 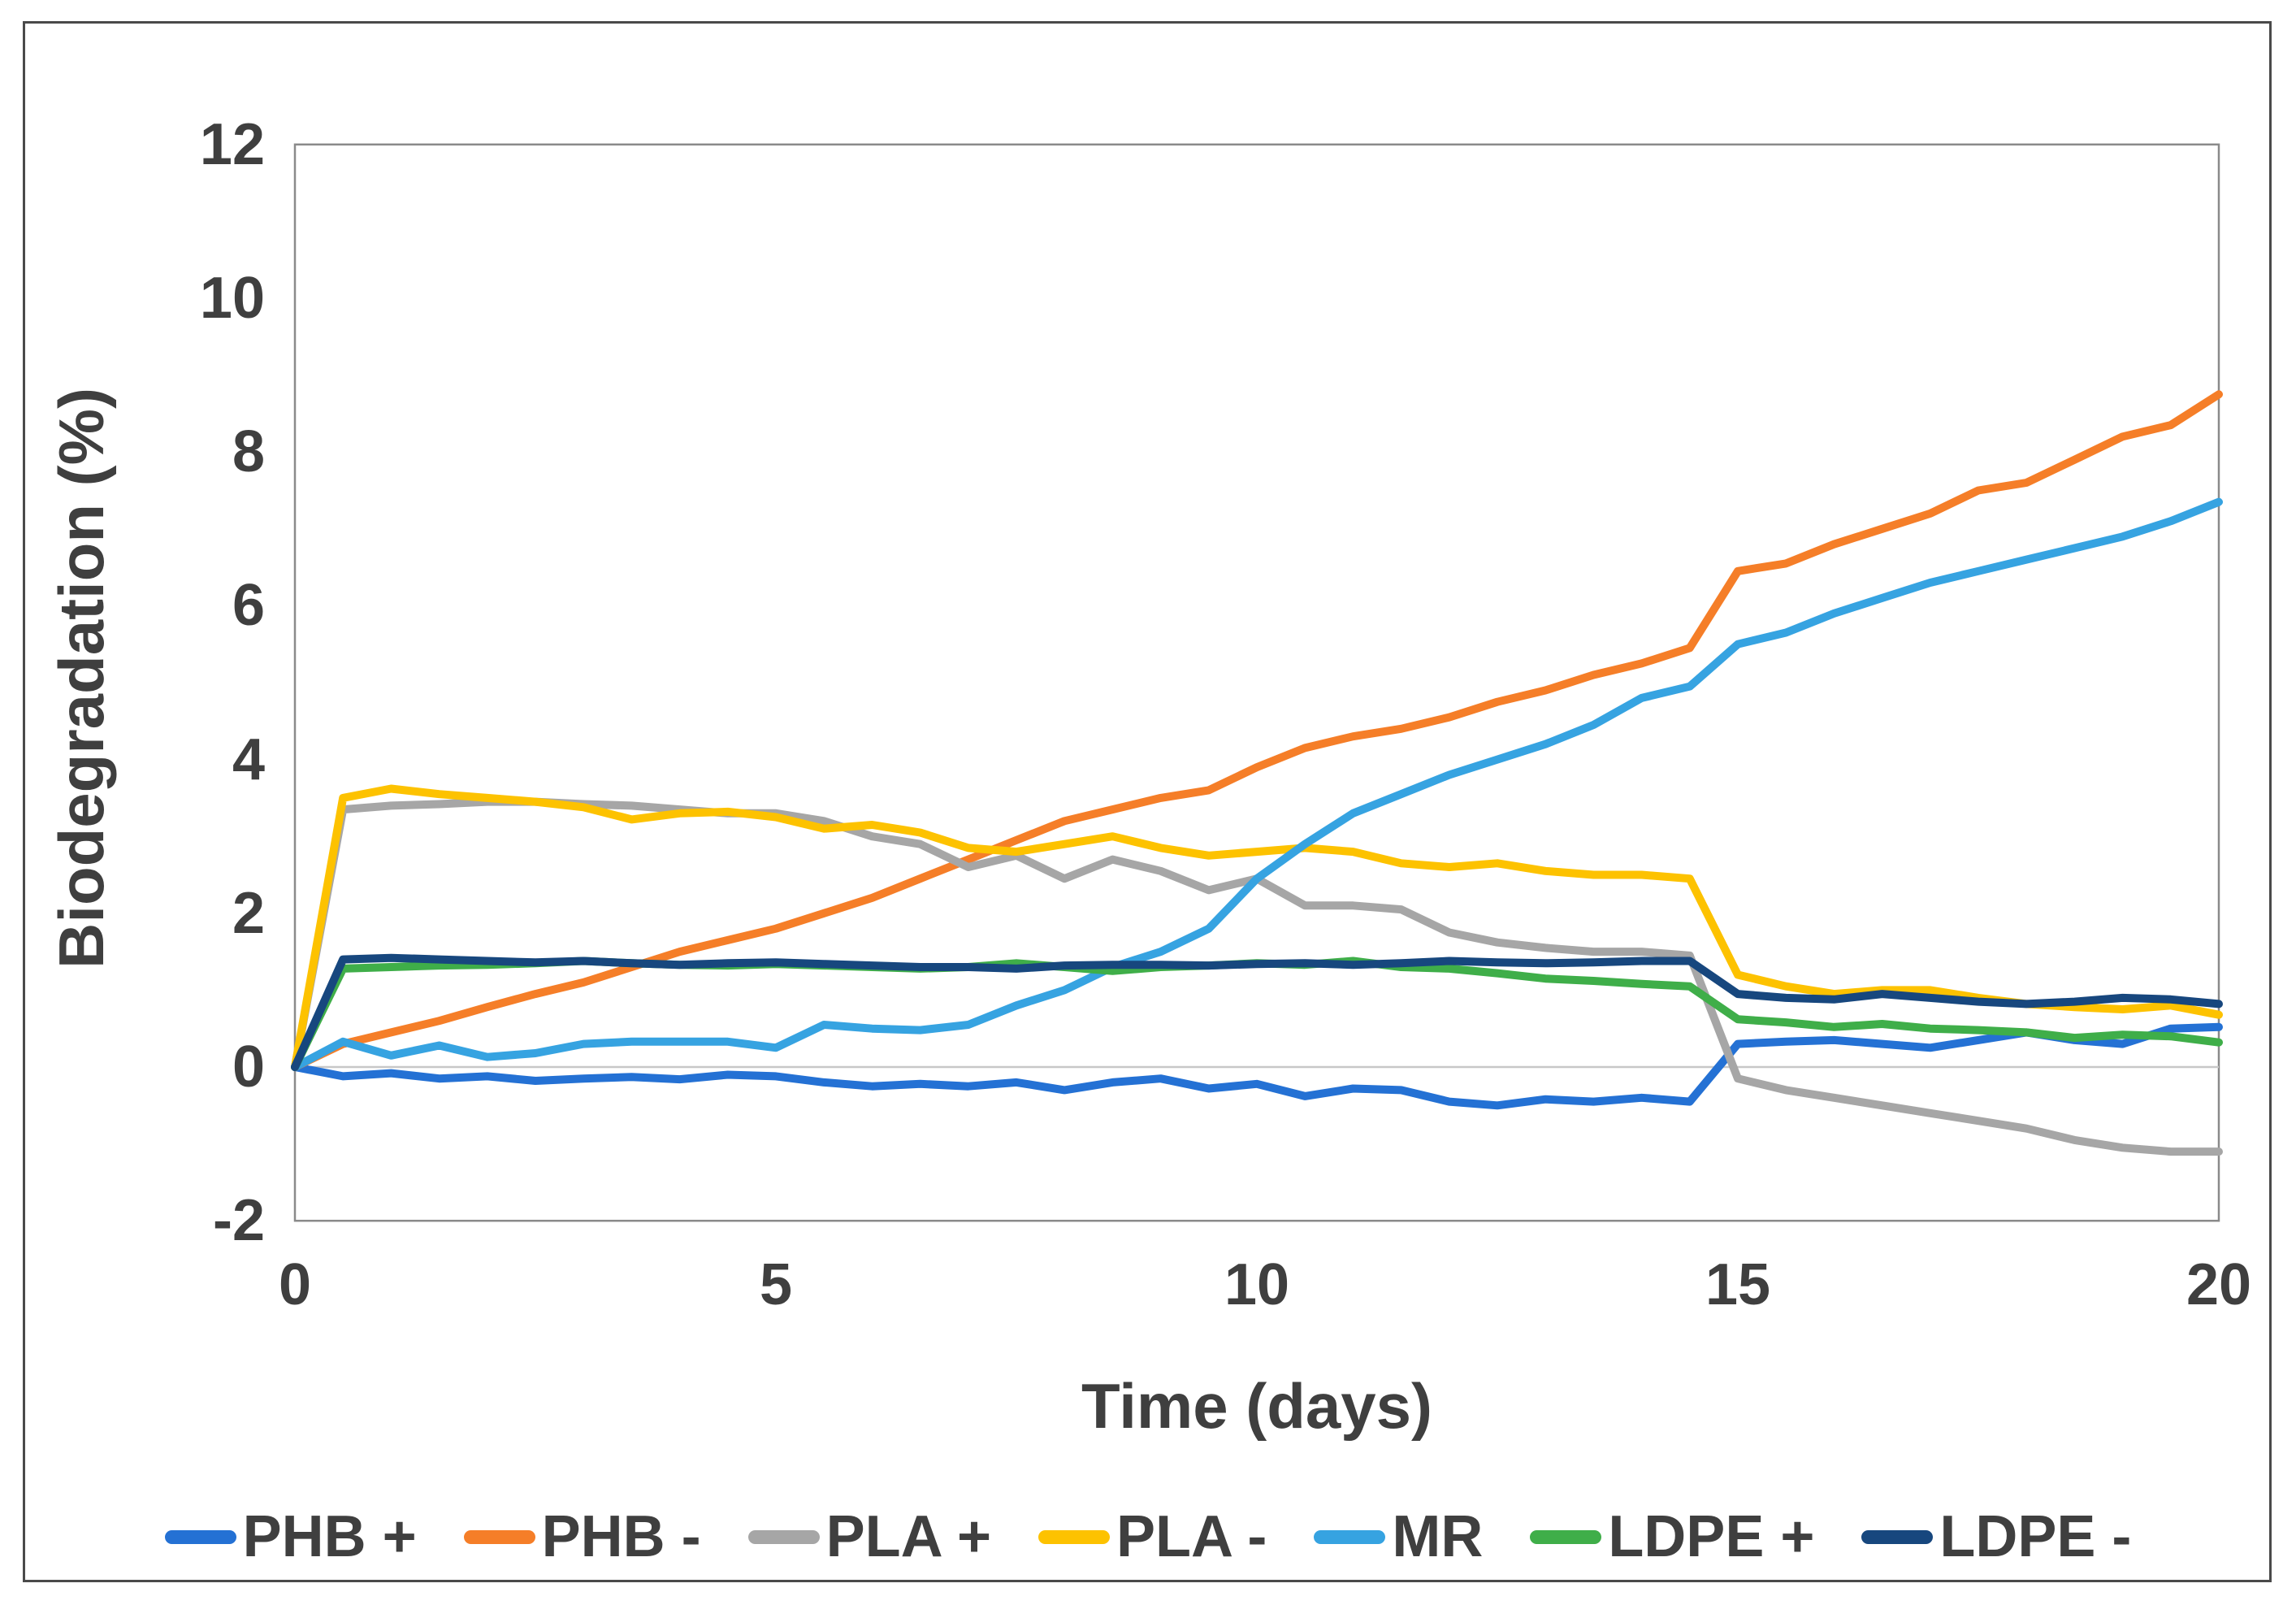 I want to click on y-axis-title: Biodegradation (%), so click(x=81, y=678).